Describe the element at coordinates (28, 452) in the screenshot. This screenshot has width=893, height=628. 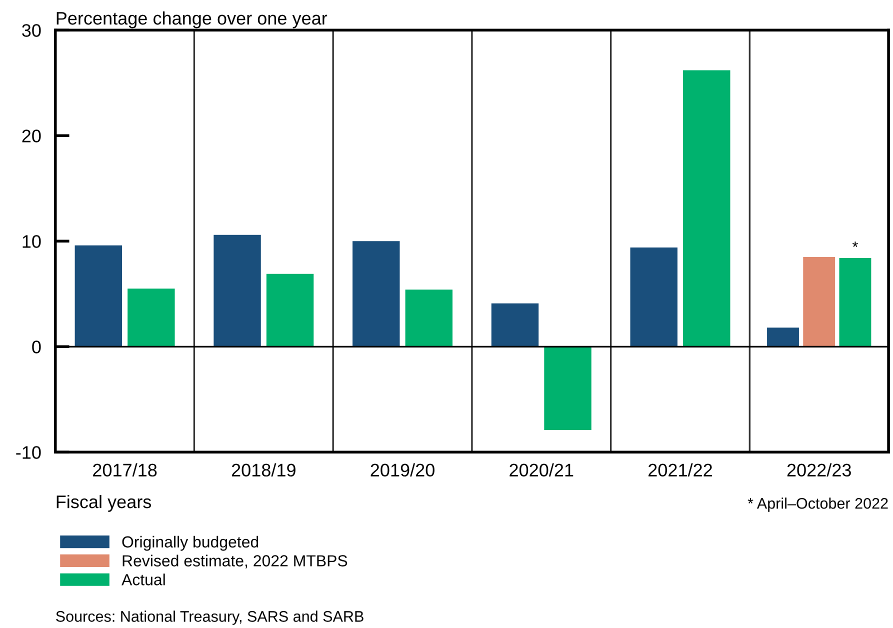
I see `y-tick-label: -10` at that location.